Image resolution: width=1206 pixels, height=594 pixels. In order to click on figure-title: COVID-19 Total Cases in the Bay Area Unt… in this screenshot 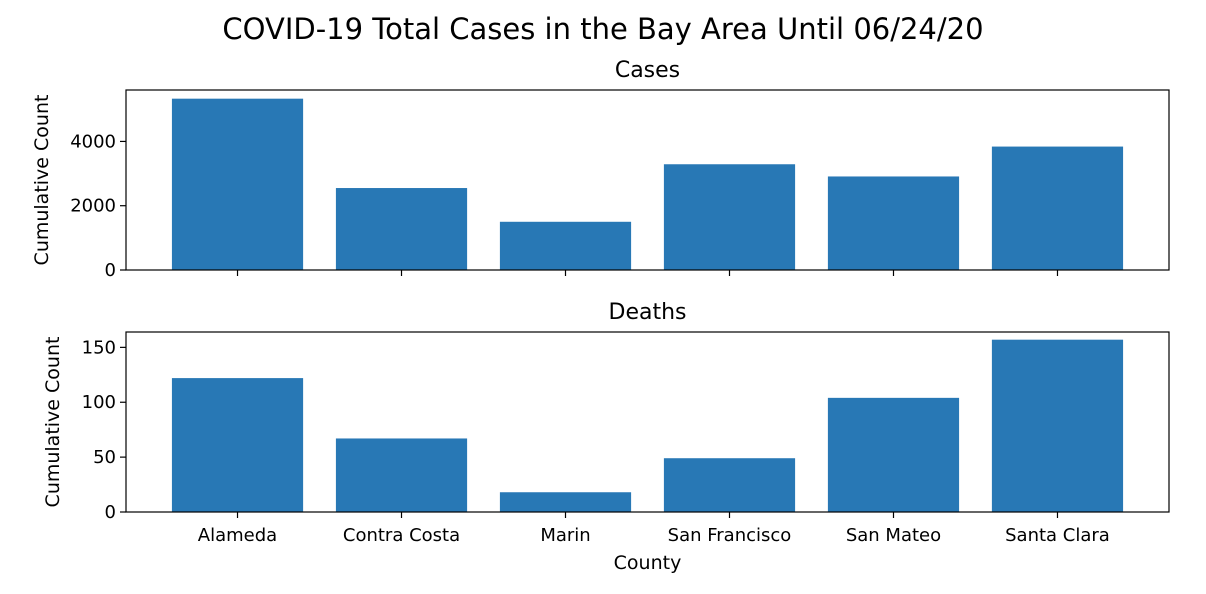, I will do `click(602, 29)`.